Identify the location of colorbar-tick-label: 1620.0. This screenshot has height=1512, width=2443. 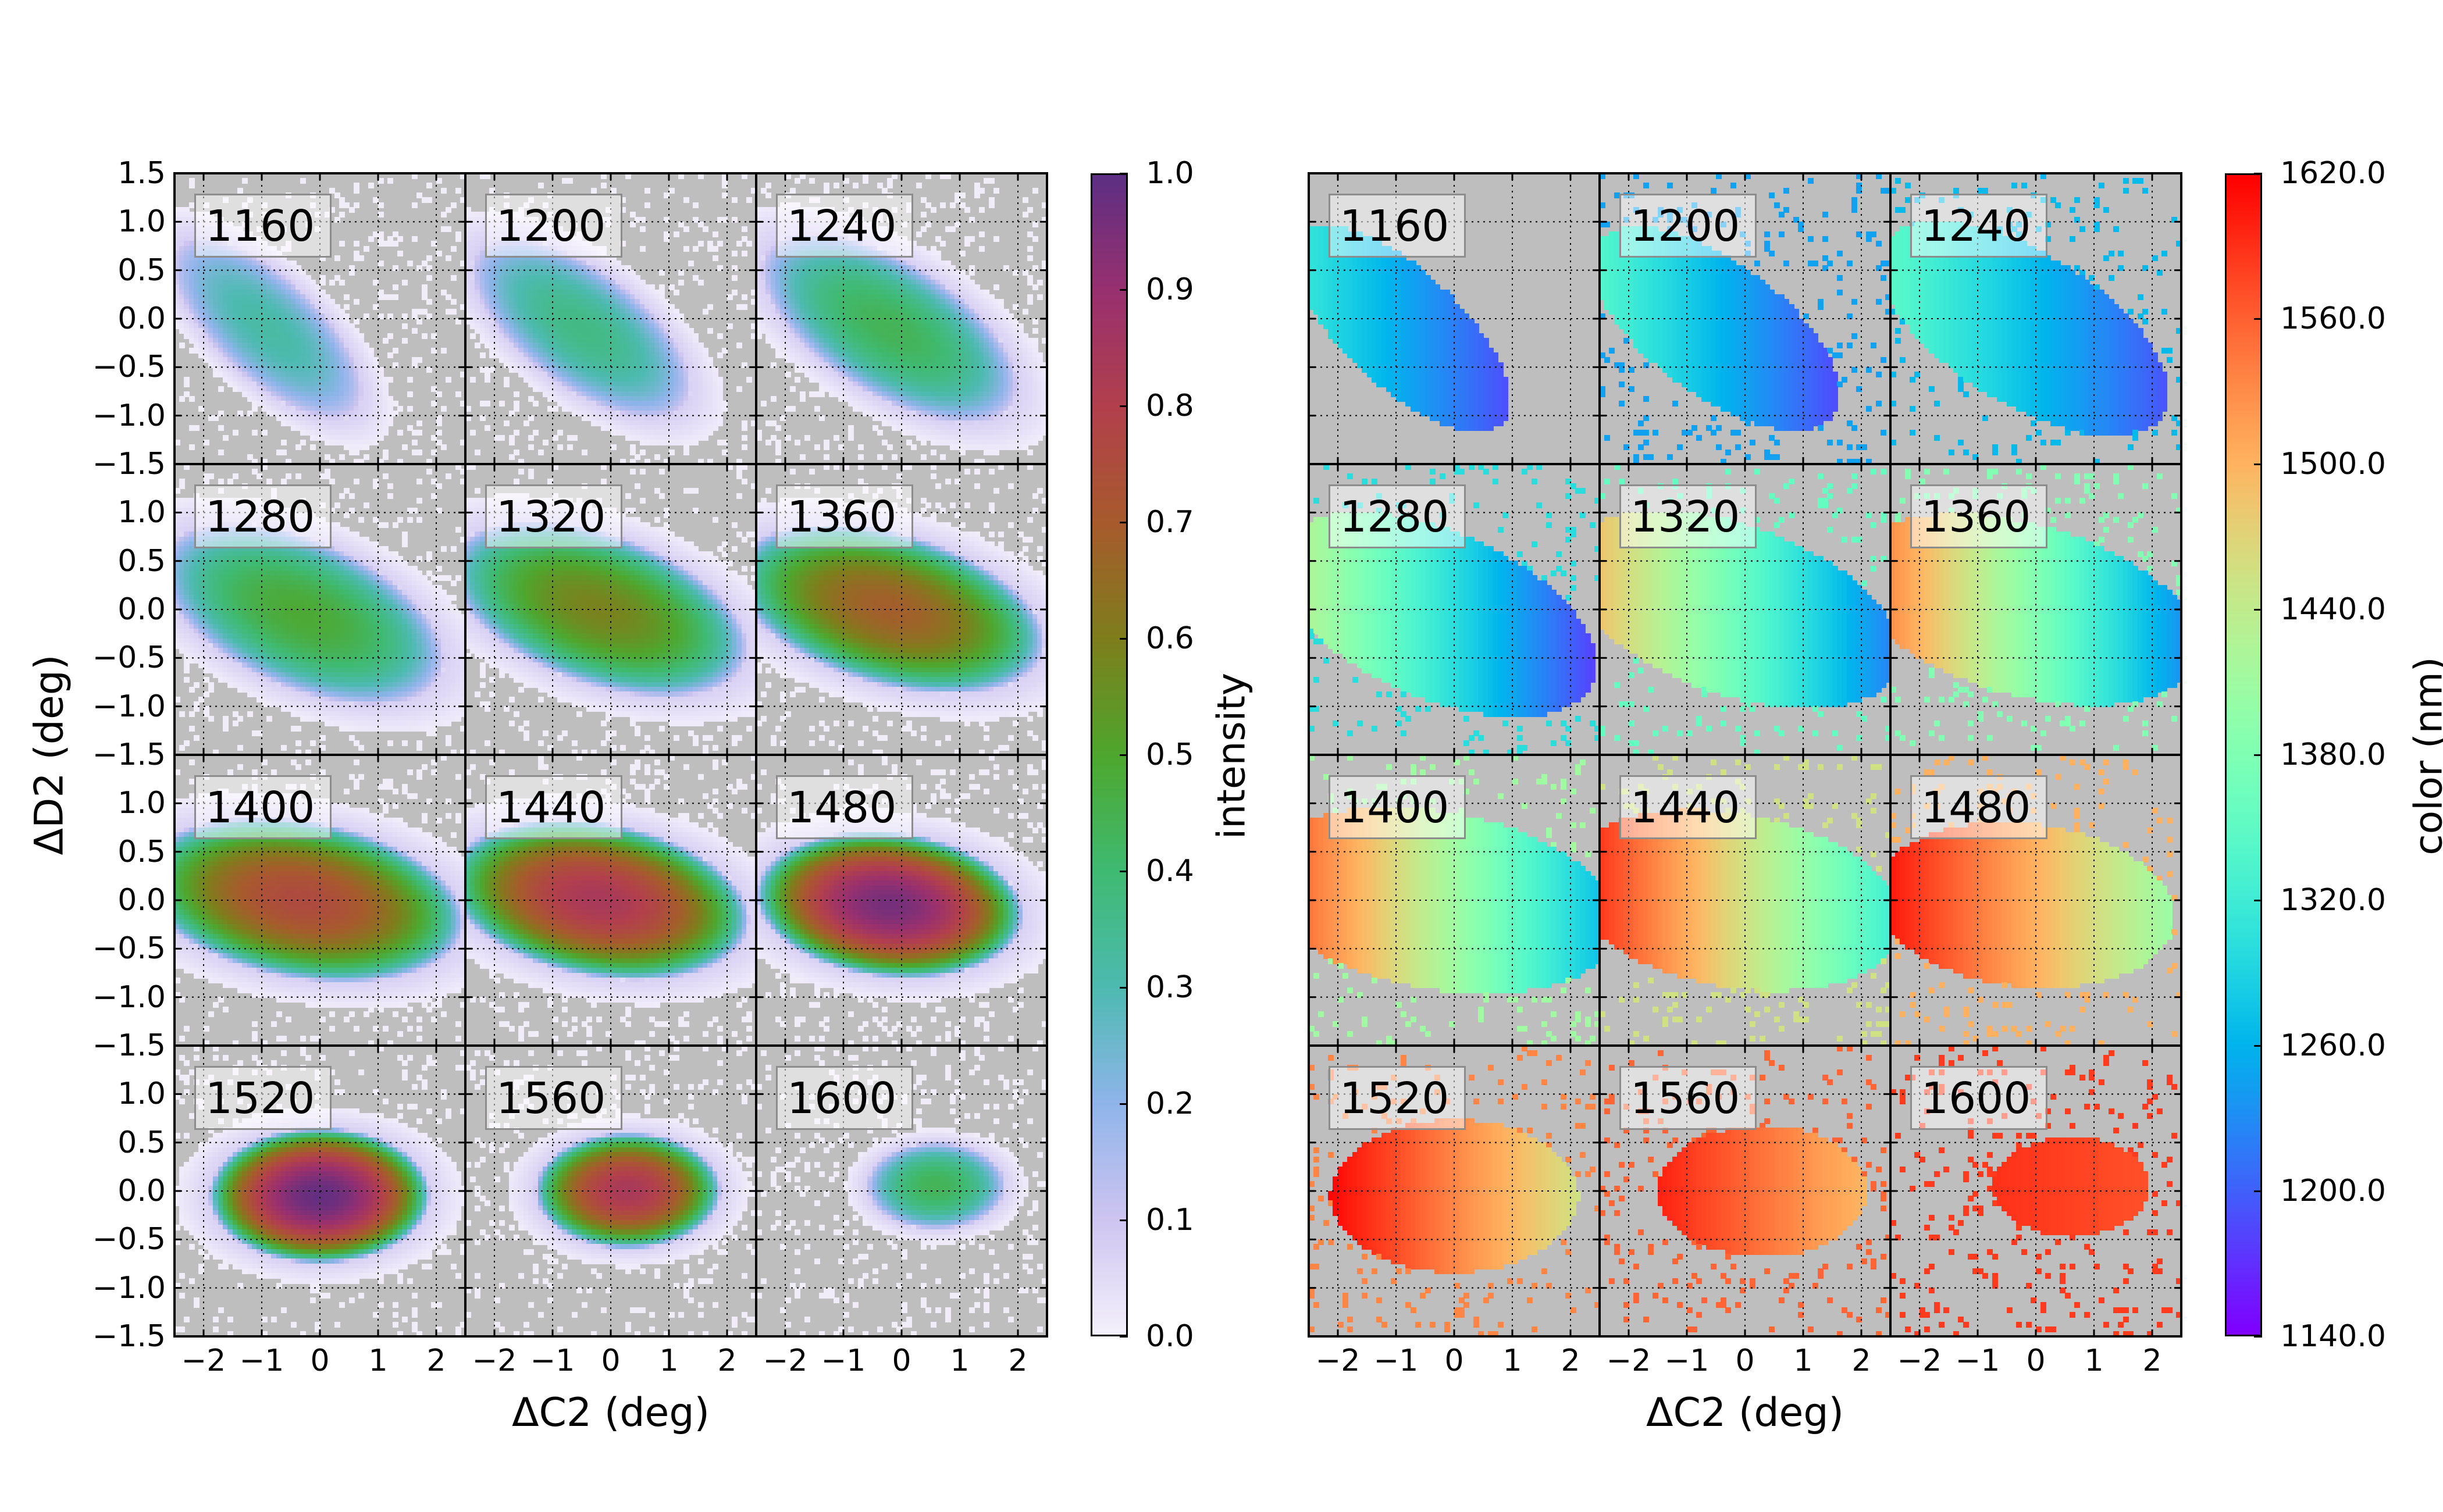
(2333, 174).